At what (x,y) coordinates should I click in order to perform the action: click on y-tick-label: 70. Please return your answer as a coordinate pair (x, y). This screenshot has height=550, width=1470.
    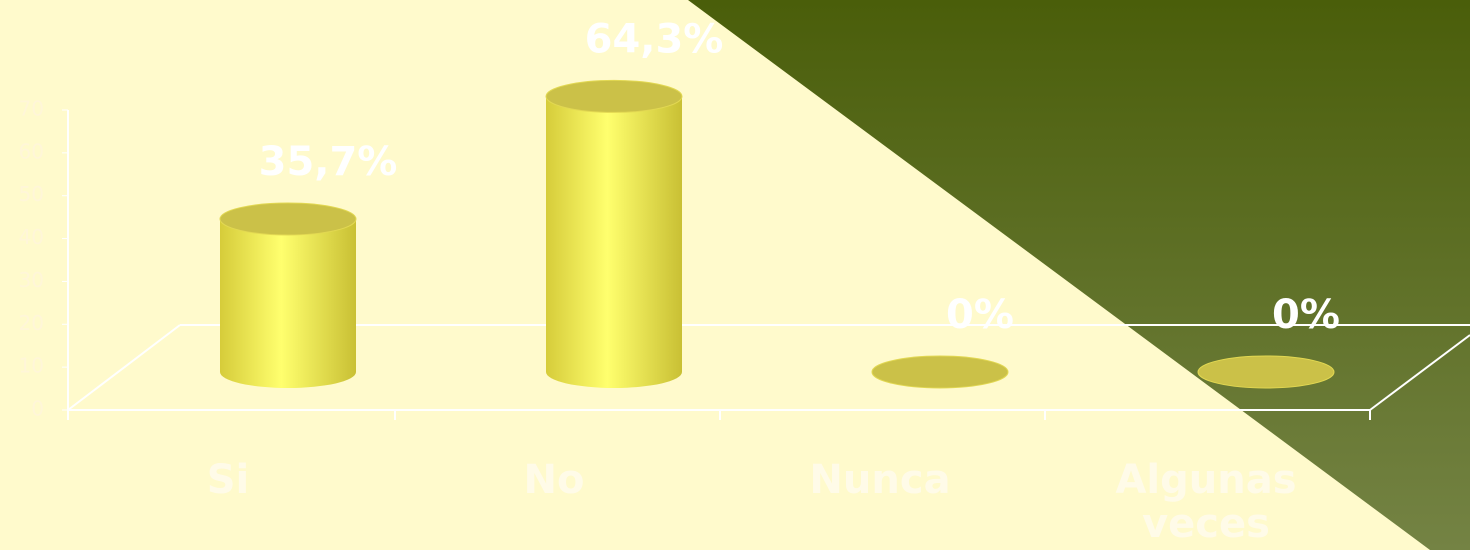
    Looking at the image, I should click on (31, 109).